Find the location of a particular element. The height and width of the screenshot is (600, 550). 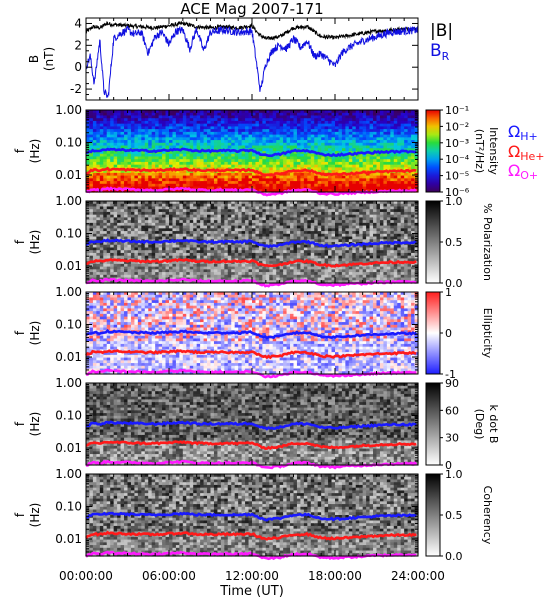

legend-b-r-main: B is located at coordinates (436, 51).